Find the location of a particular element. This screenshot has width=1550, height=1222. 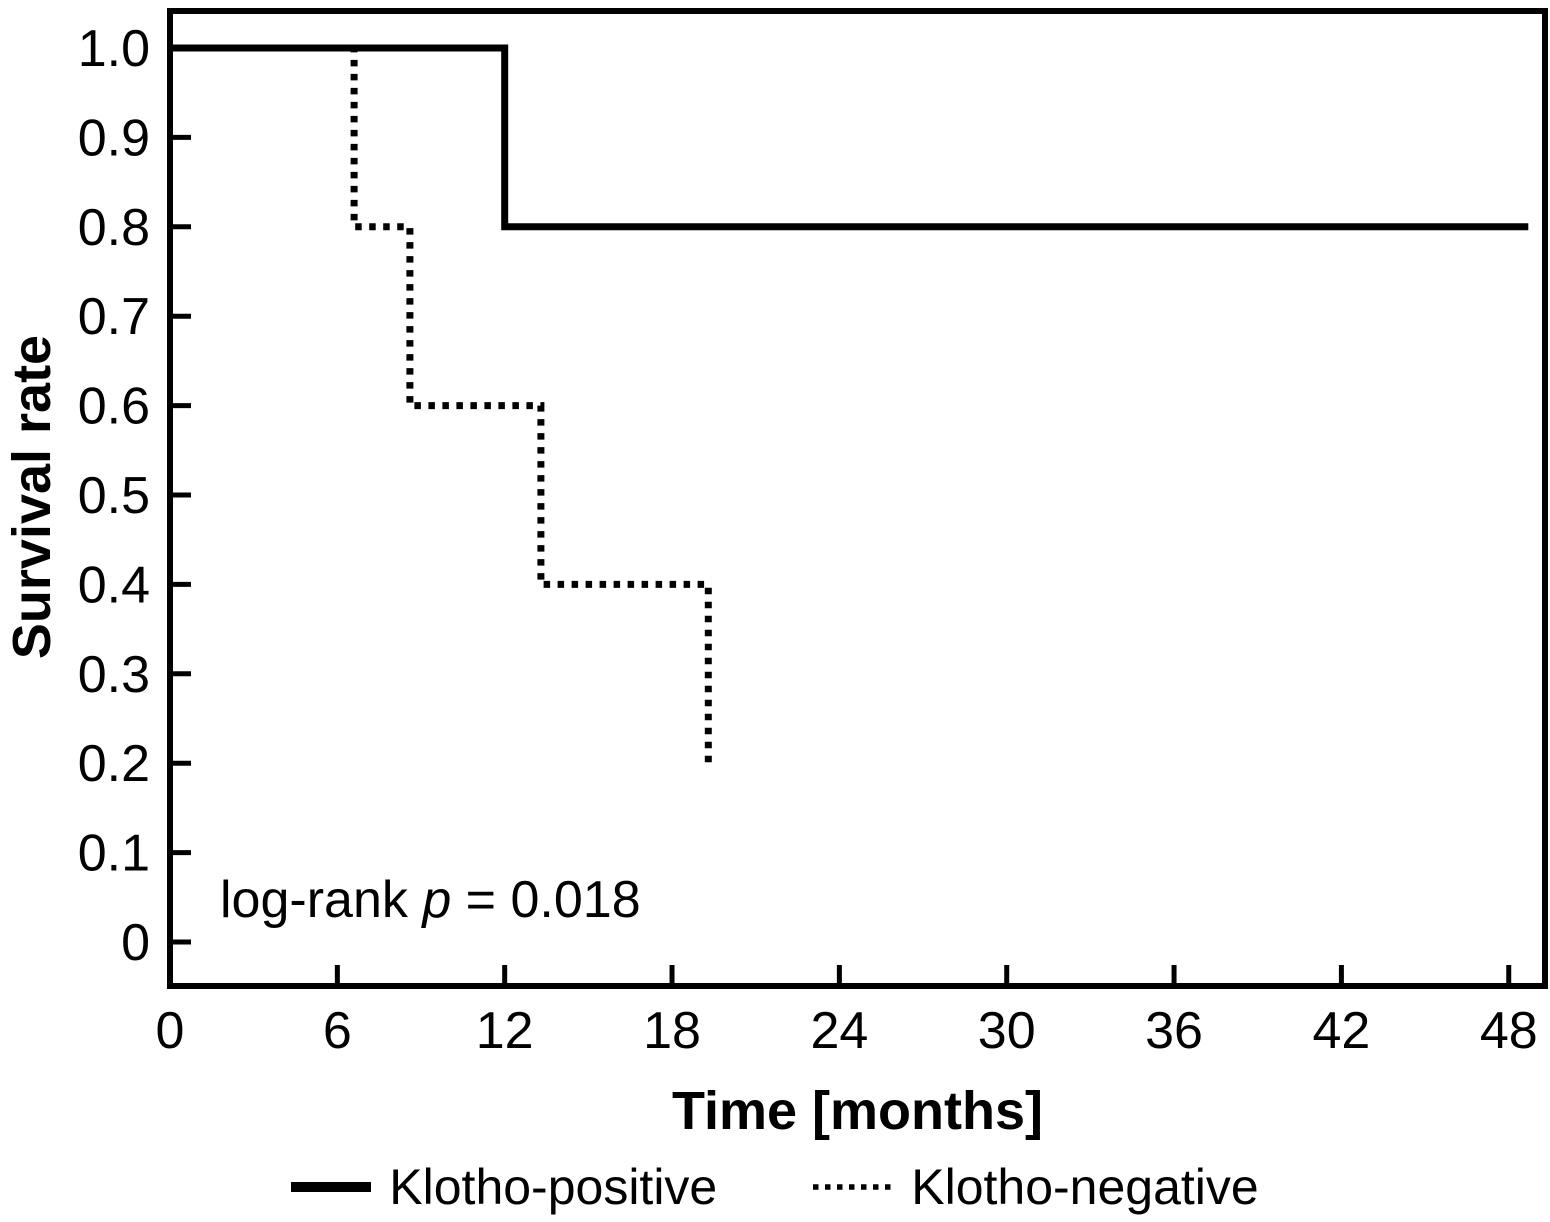

legend-item-klotho-negative: Klotho-negative is located at coordinates (1036, 1187).